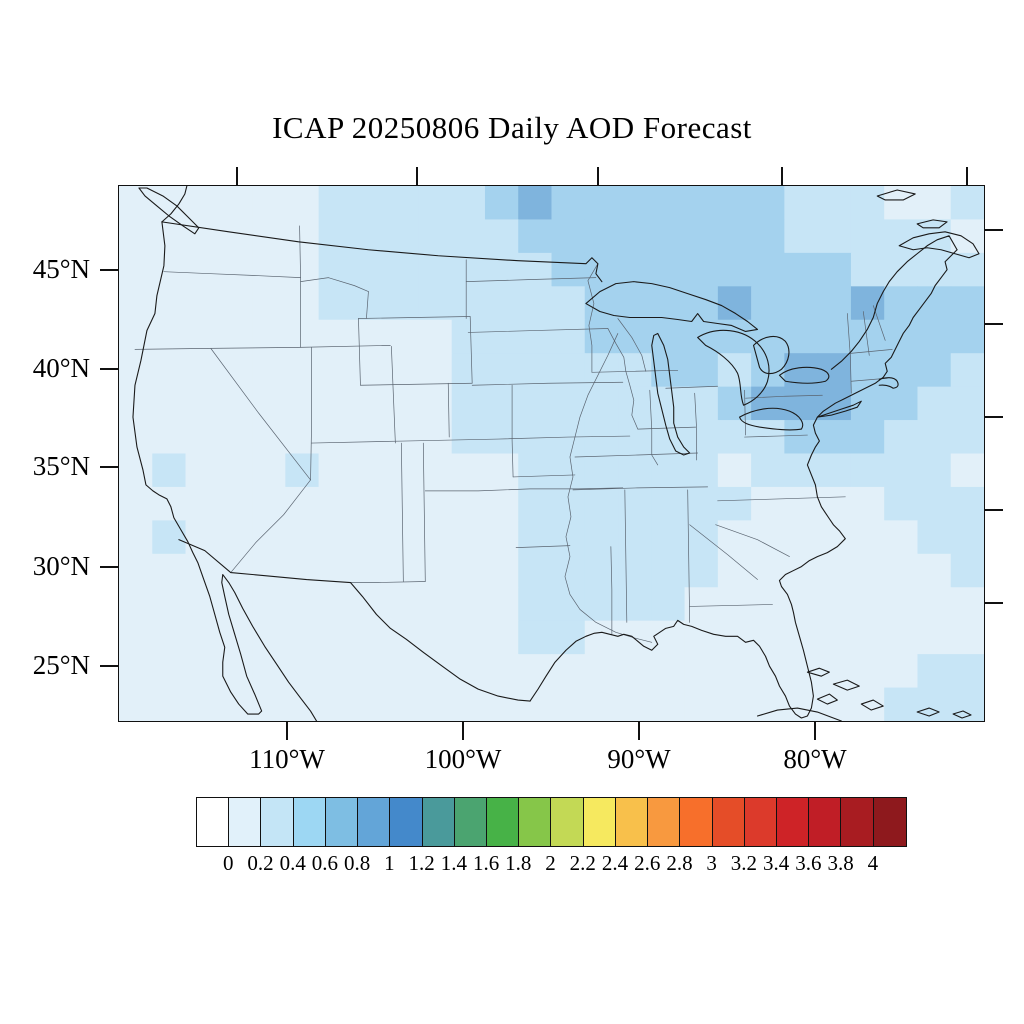 The width and height of the screenshot is (1024, 1024). I want to click on lake-huron, so click(733, 367).